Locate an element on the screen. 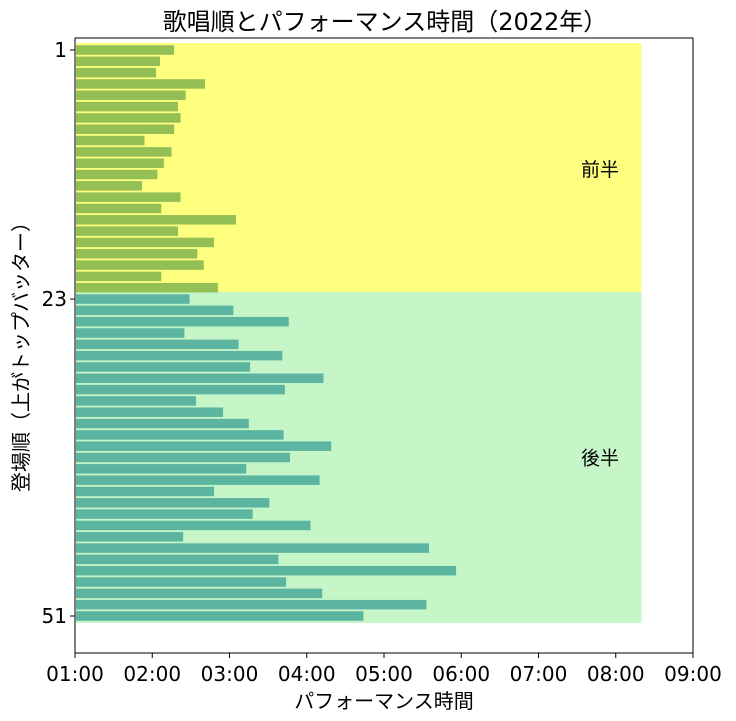 This screenshot has width=736, height=721. group-label-2: 後半 is located at coordinates (600, 459).